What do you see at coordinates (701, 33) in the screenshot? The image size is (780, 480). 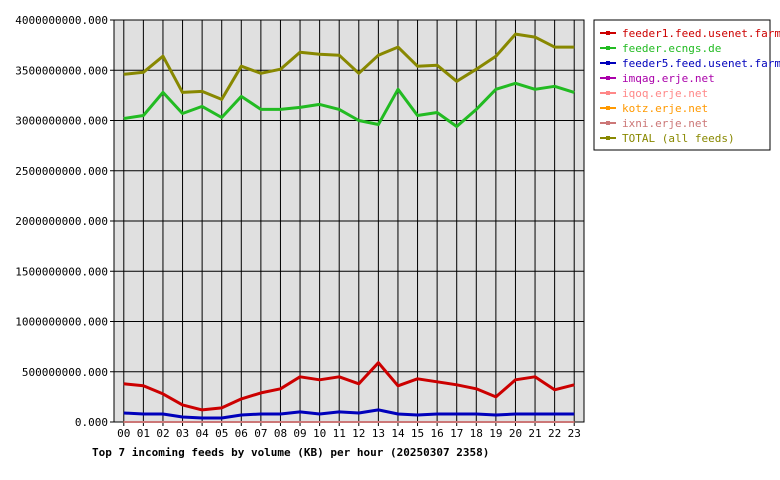 I see `legend-label: feeder1.feed.usenet.farm` at bounding box center [701, 33].